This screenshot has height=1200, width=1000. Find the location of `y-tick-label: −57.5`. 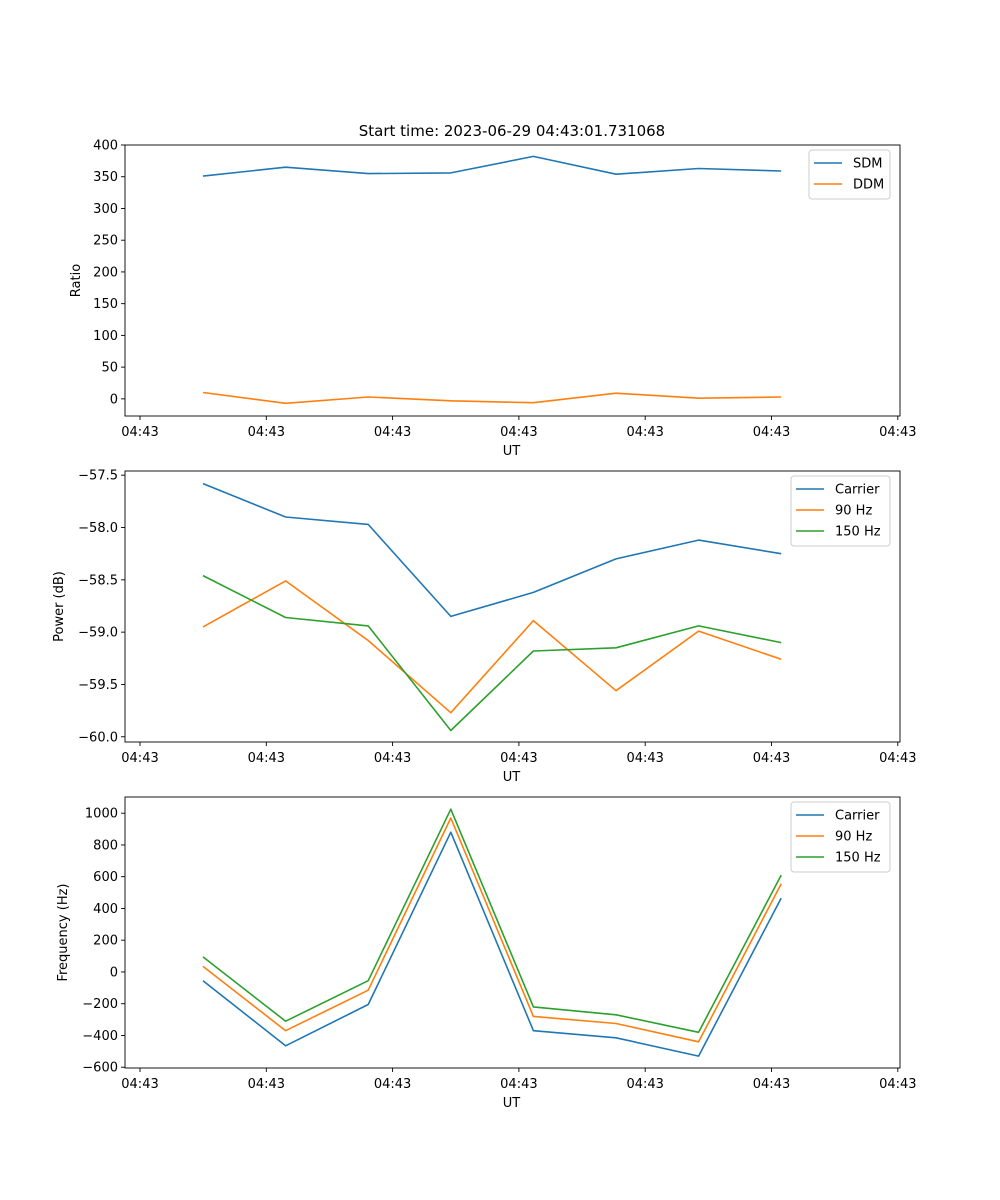

y-tick-label: −57.5 is located at coordinates (98, 476).